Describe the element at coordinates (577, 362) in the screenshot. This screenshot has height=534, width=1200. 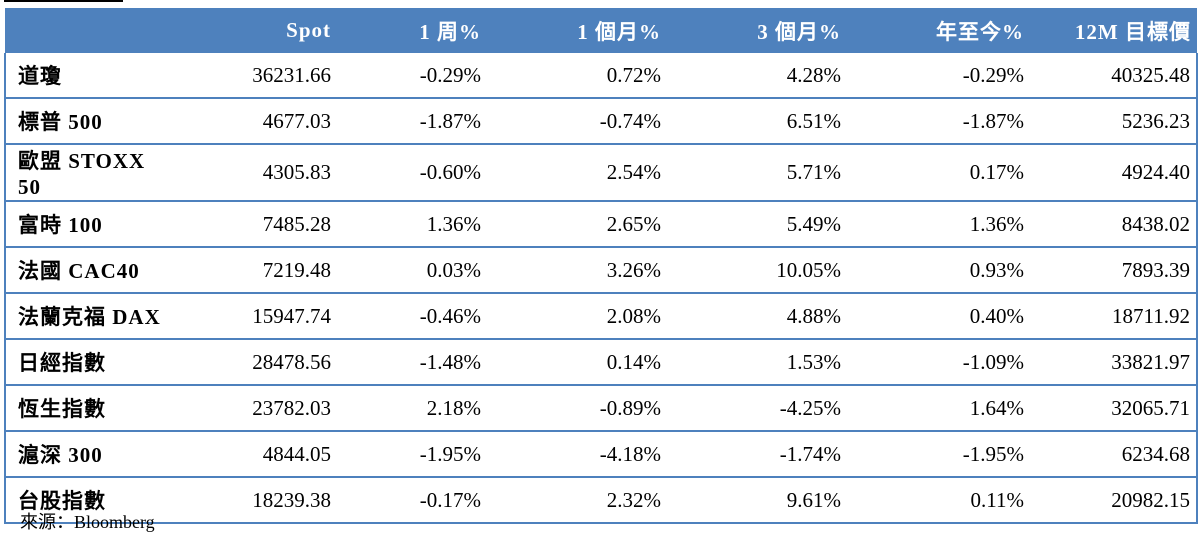
I see `1-month-change-cell: 0.14%` at that location.